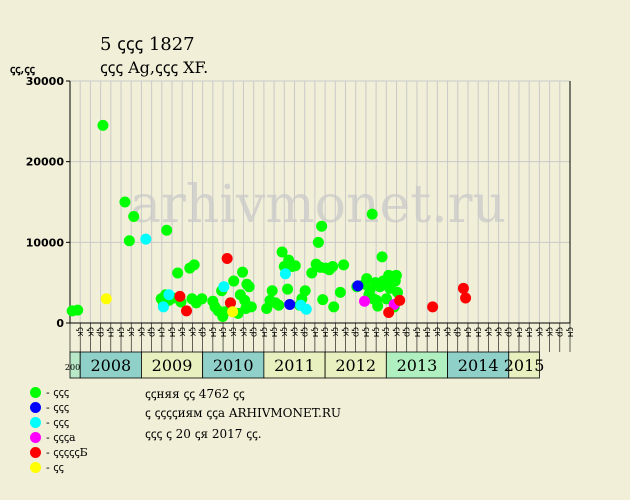 The image size is (630, 500). I want to click on legend-swatch-red, so click(35, 452).